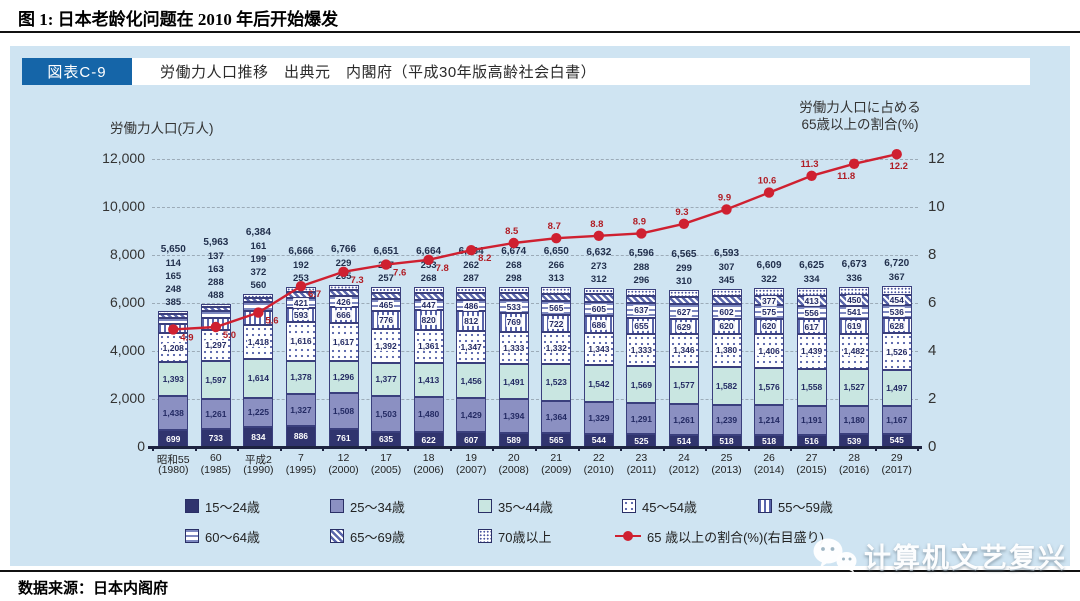 The height and width of the screenshot is (601, 1080). I want to click on bar-outside-value: 199, so click(258, 259).